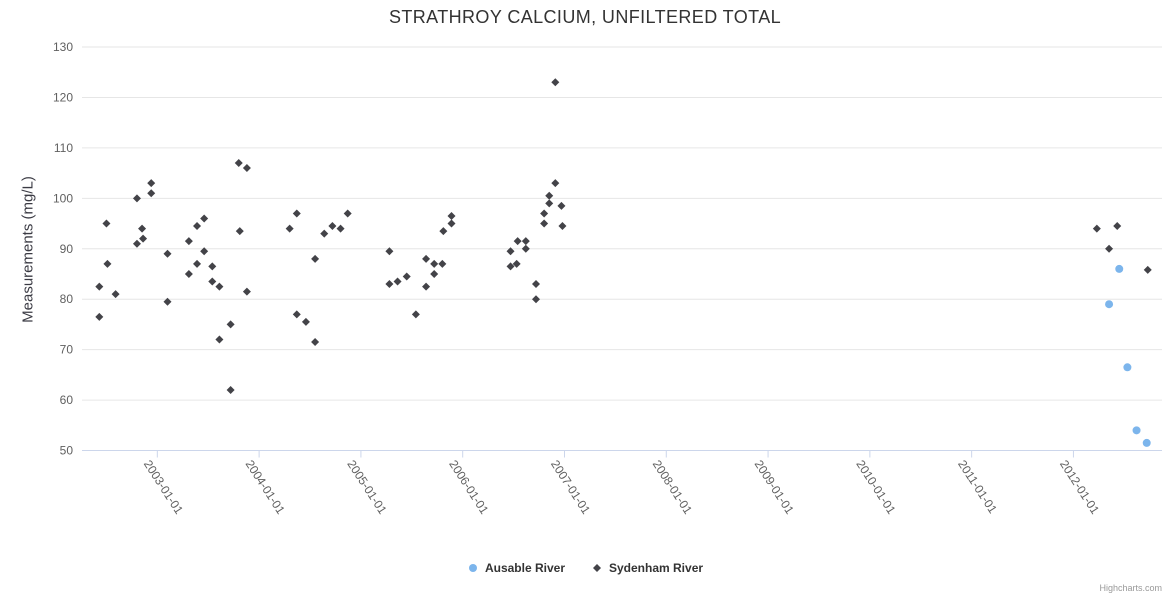 This screenshot has width=1170, height=600. What do you see at coordinates (67, 299) in the screenshot?
I see `y-axis-tick-label: 80` at bounding box center [67, 299].